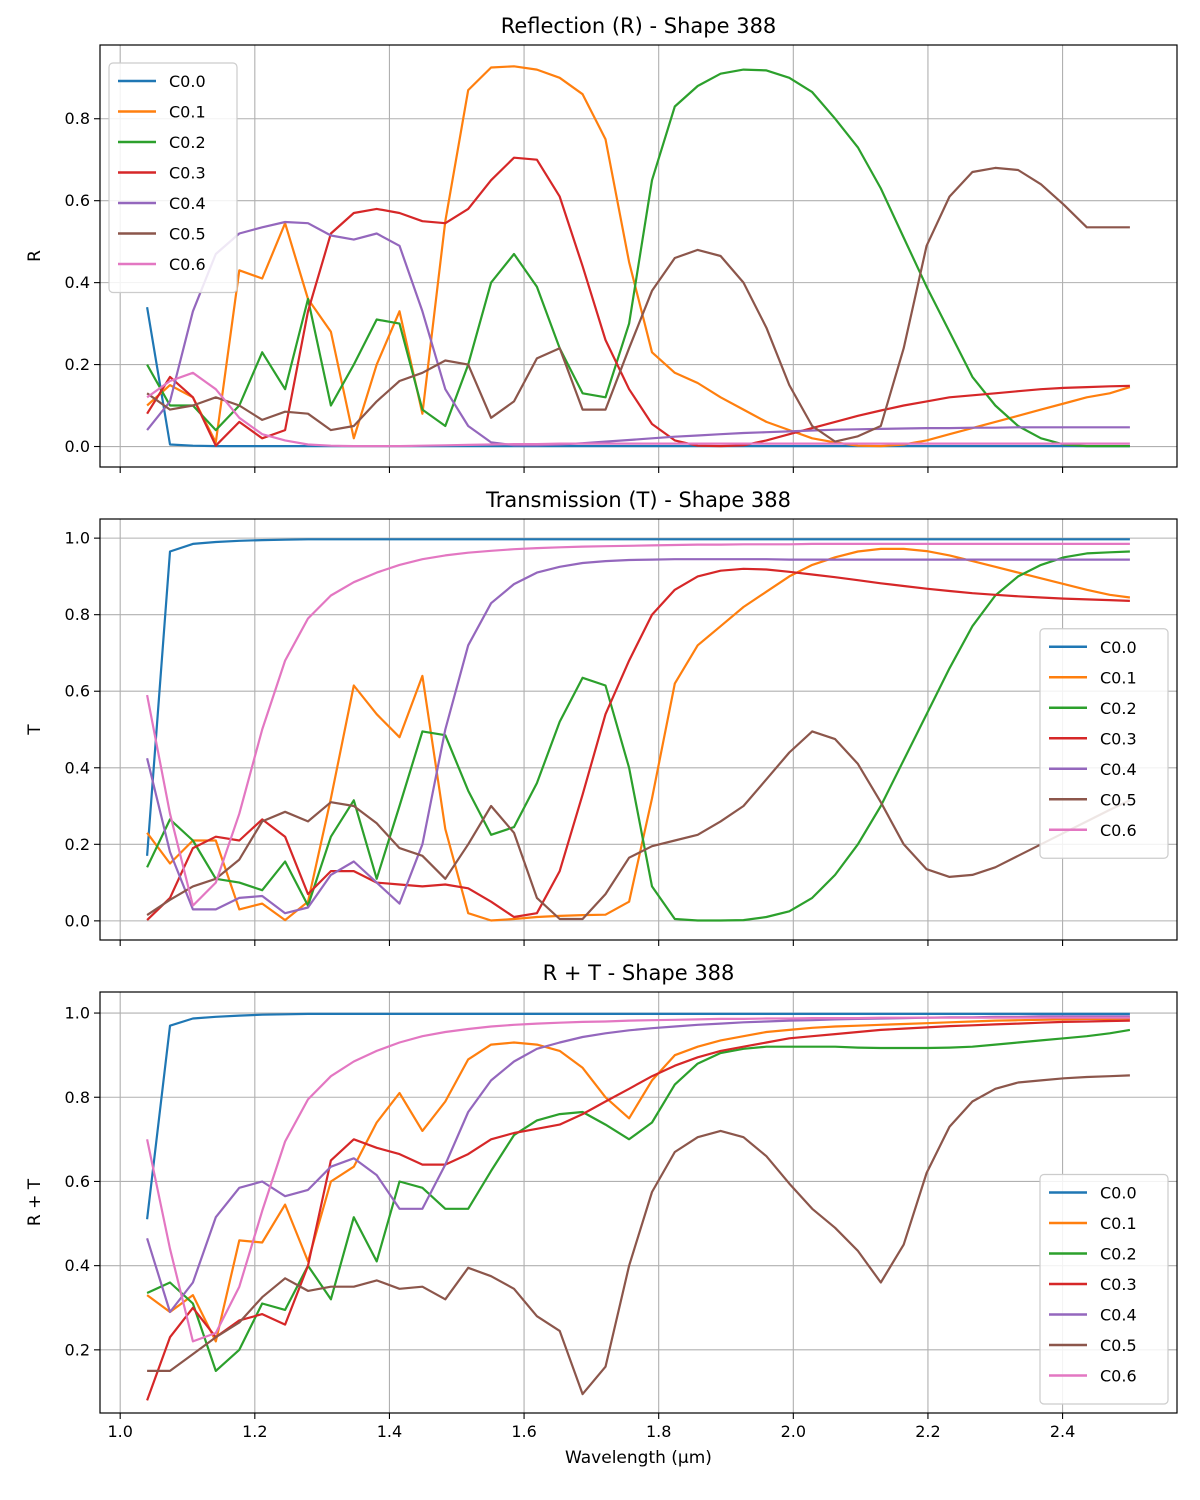 This screenshot has height=1500, width=1200. Describe the element at coordinates (119, 1431) in the screenshot. I see `x-tick-label: 1.0` at that location.